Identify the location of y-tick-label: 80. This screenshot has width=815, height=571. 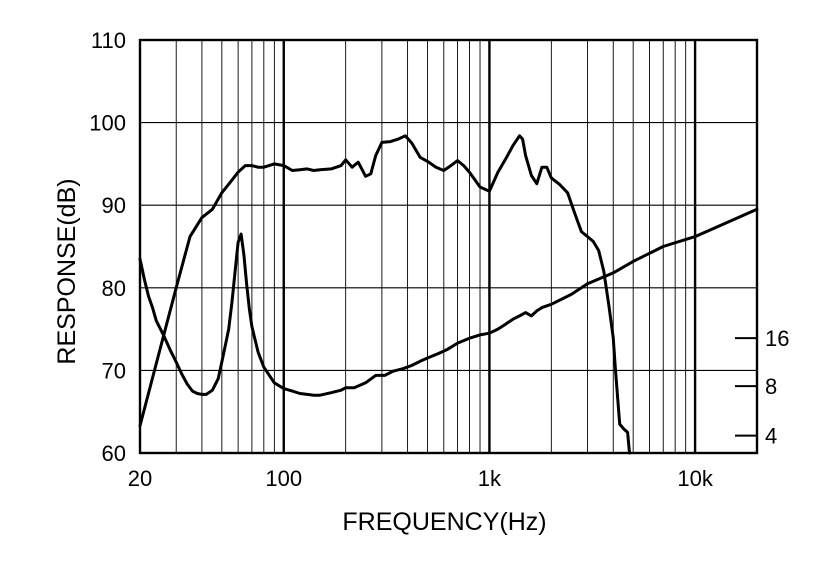
(114, 288).